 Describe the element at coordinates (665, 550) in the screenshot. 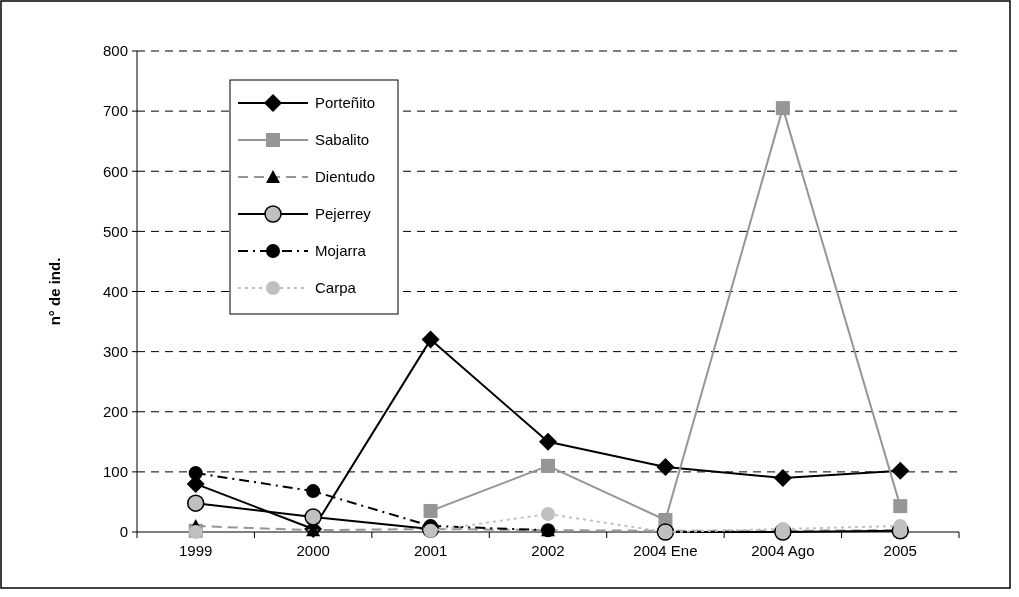

I see `x-tick-label: 2004 Ene` at that location.